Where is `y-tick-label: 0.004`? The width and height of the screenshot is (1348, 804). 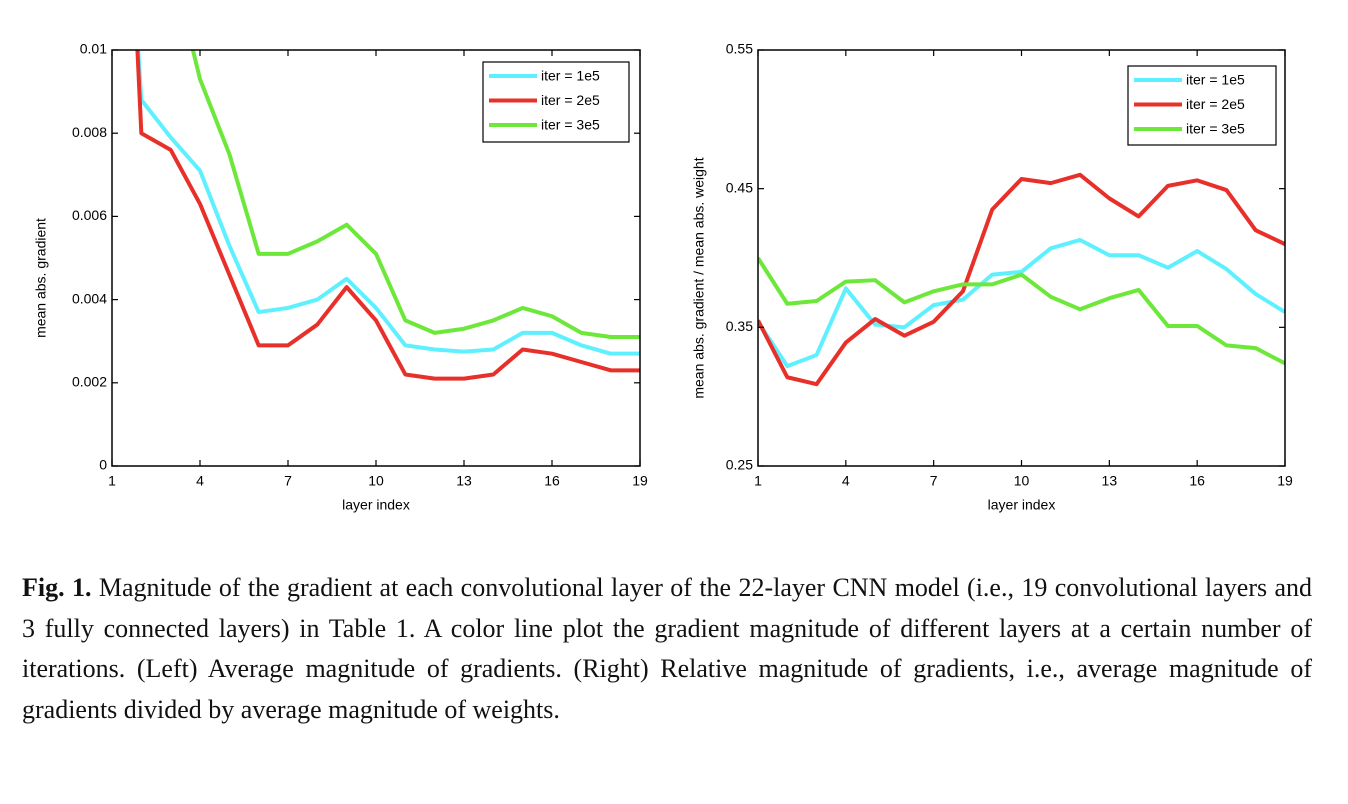
y-tick-label: 0.004 is located at coordinates (89, 298).